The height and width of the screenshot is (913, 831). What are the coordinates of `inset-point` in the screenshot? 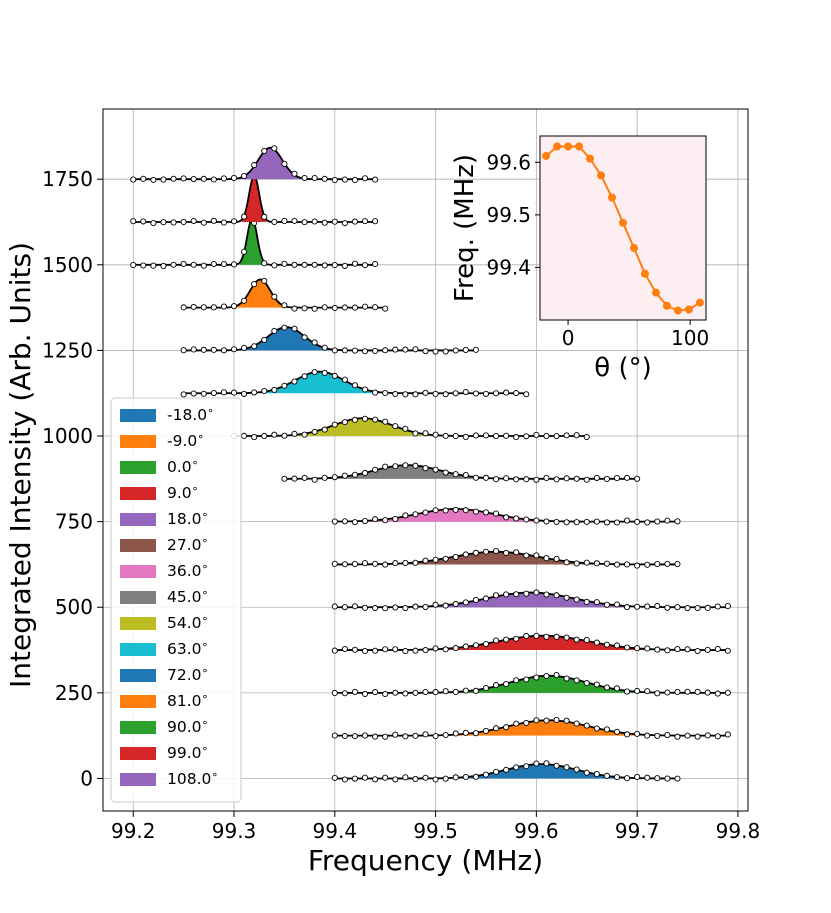 It's located at (579, 146).